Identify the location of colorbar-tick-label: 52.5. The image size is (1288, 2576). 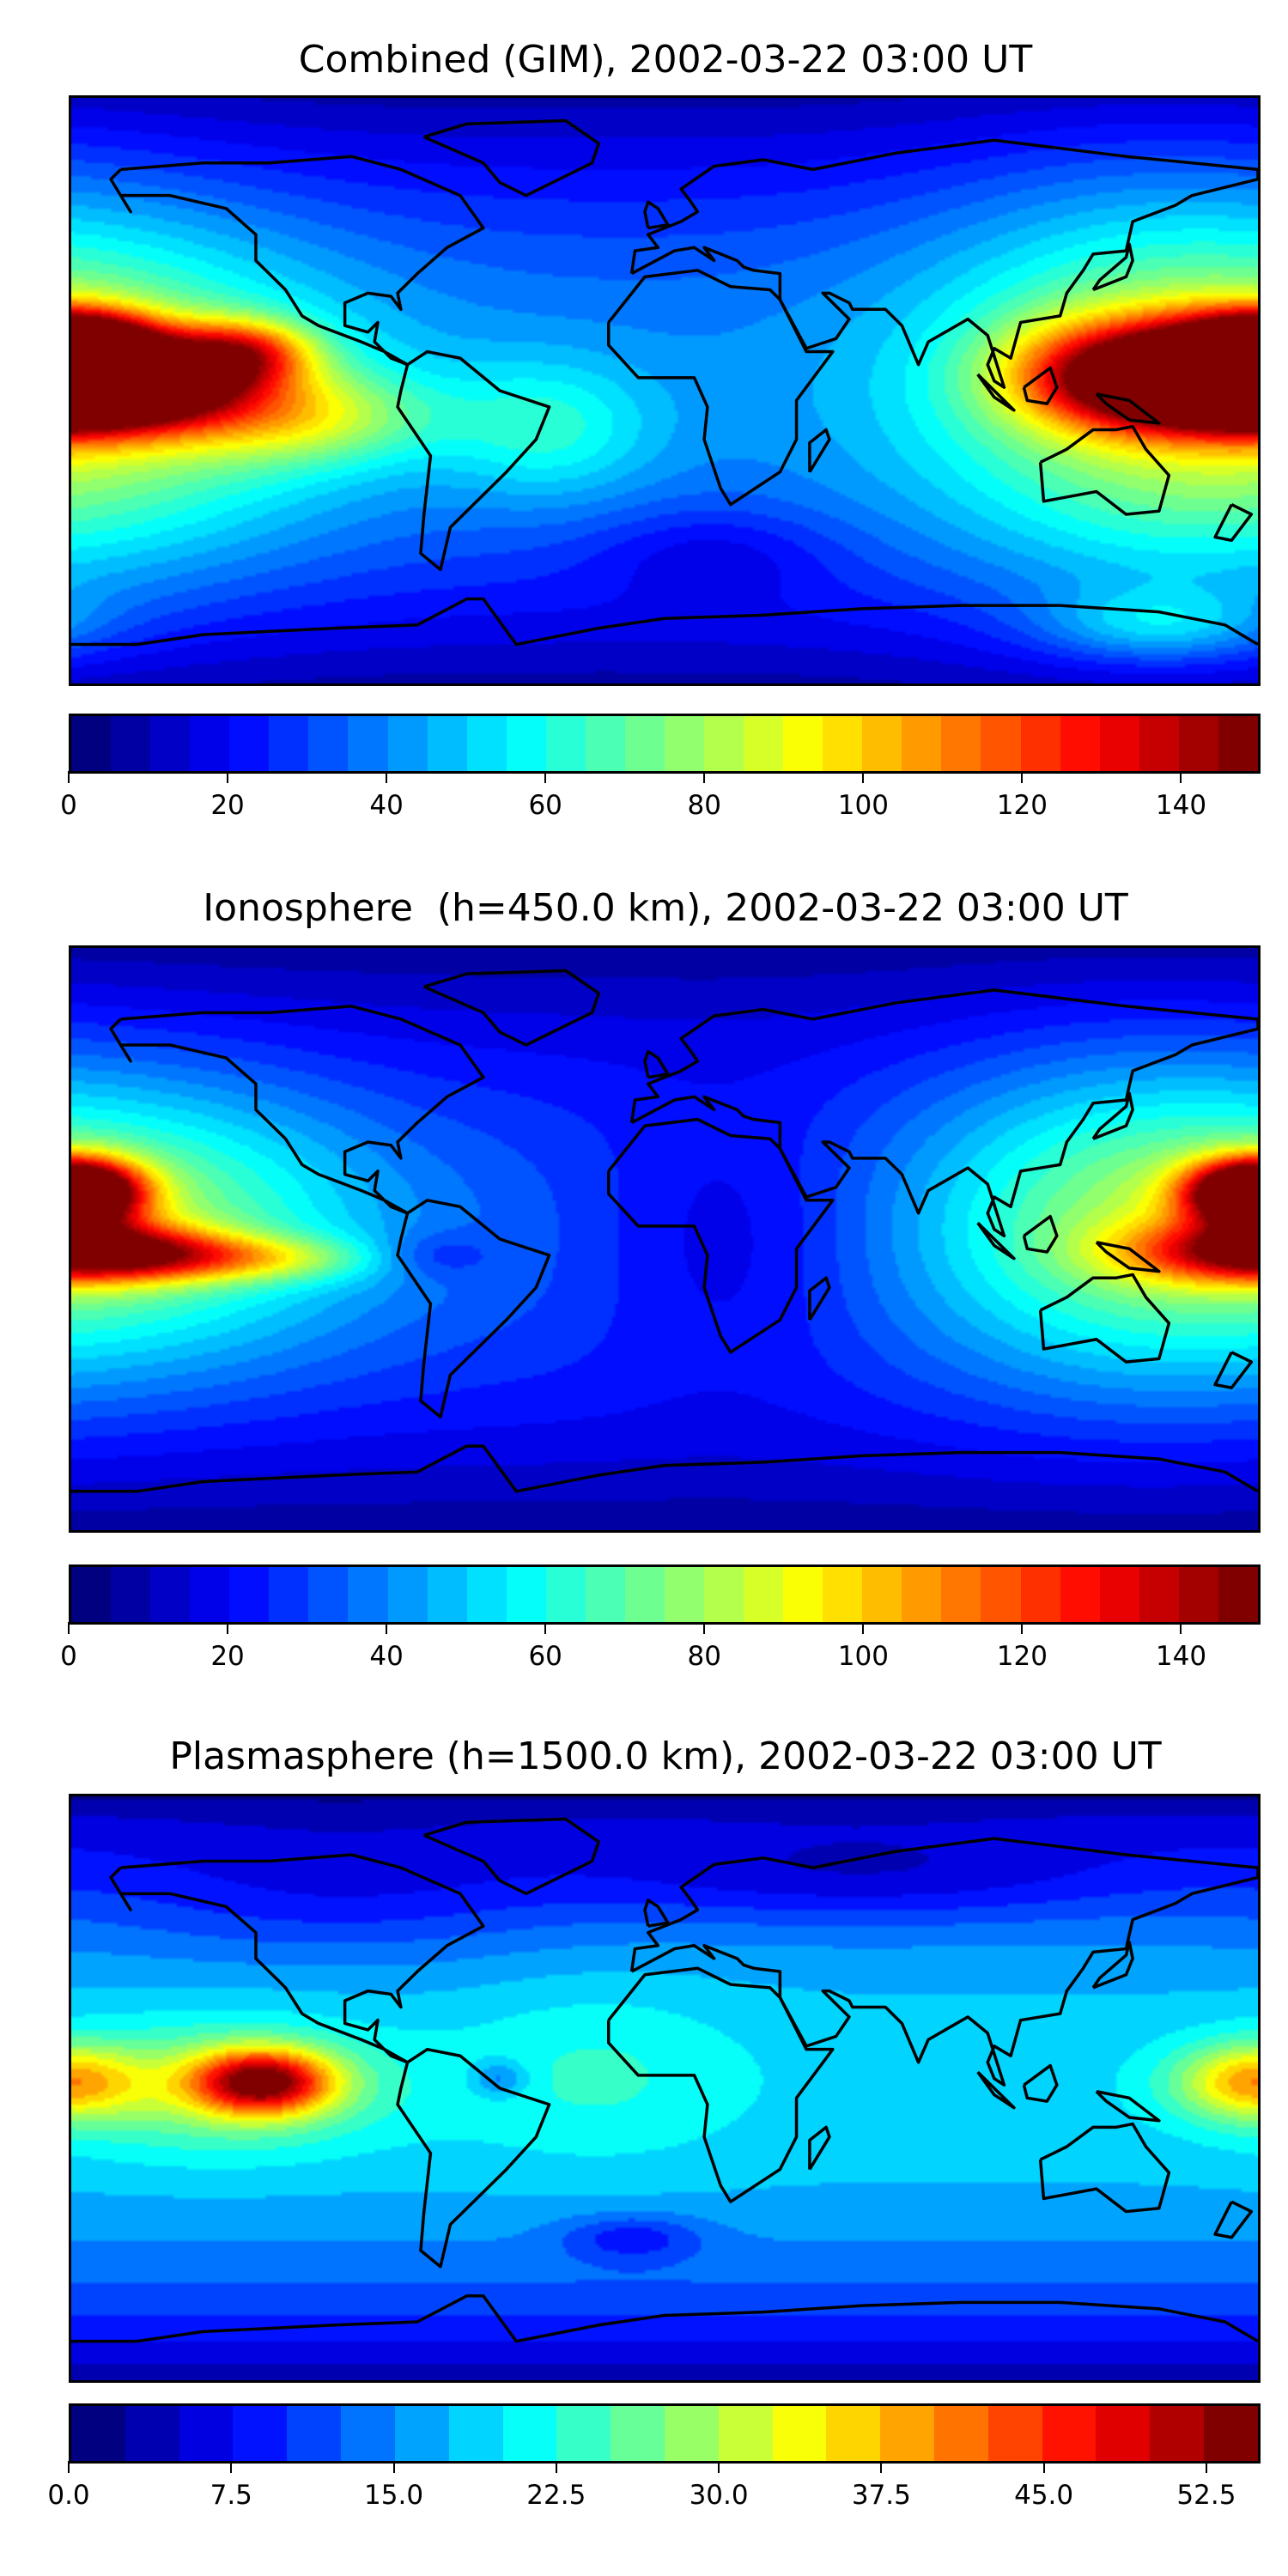
(1206, 2495).